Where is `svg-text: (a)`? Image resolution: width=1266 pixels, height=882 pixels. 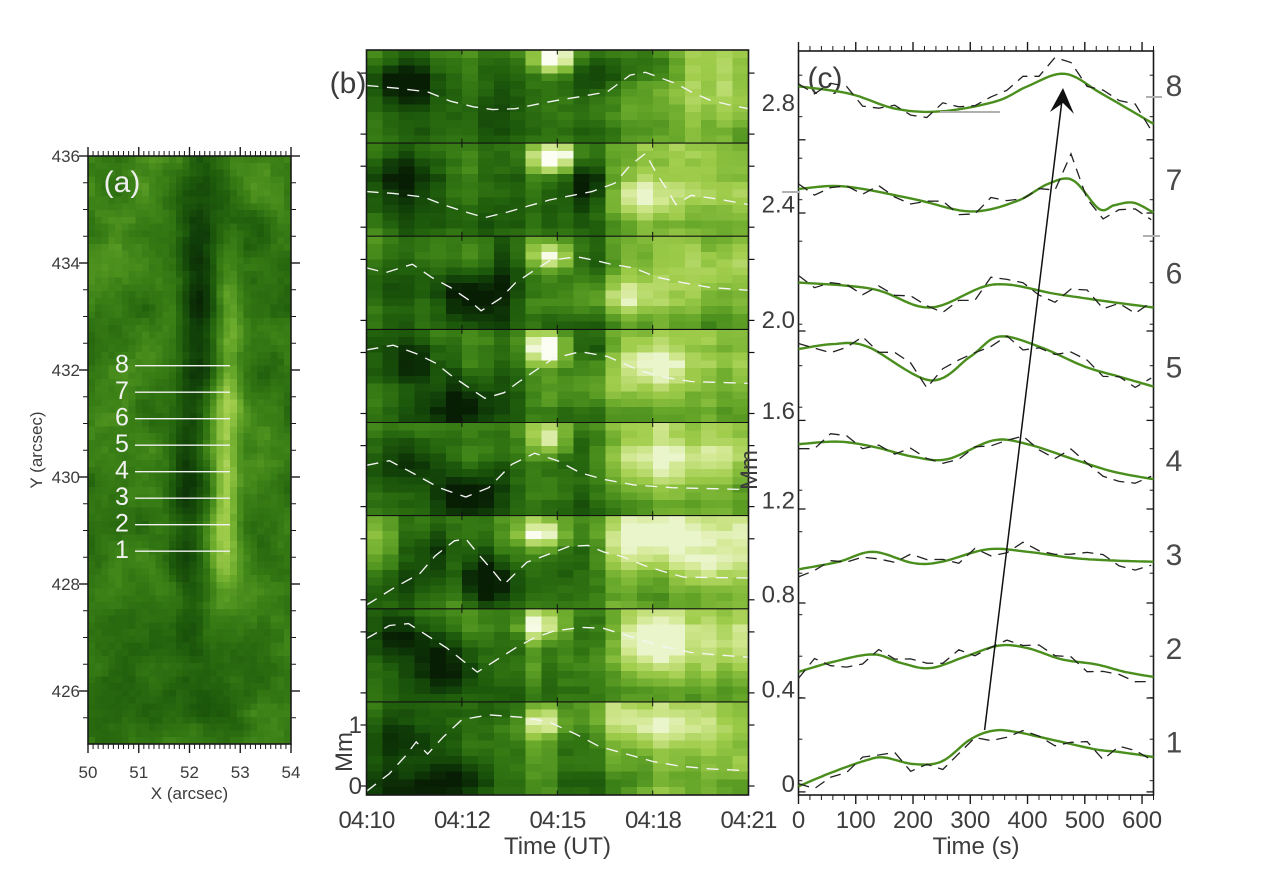 svg-text: (a) is located at coordinates (122, 182).